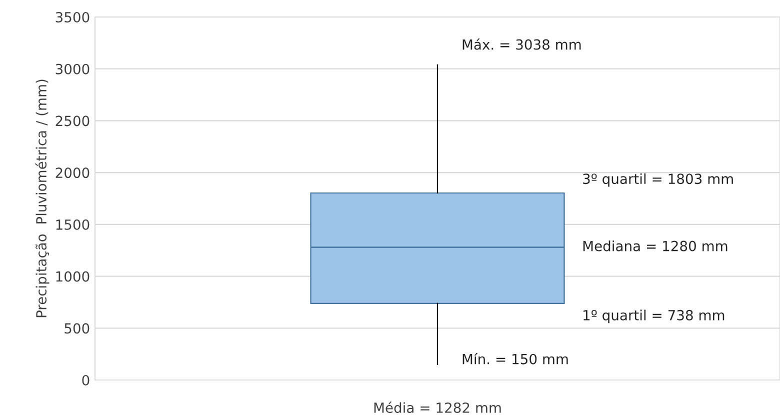  What do you see at coordinates (655, 246) in the screenshot?
I see `annotation: Mediana = 1280 mm` at bounding box center [655, 246].